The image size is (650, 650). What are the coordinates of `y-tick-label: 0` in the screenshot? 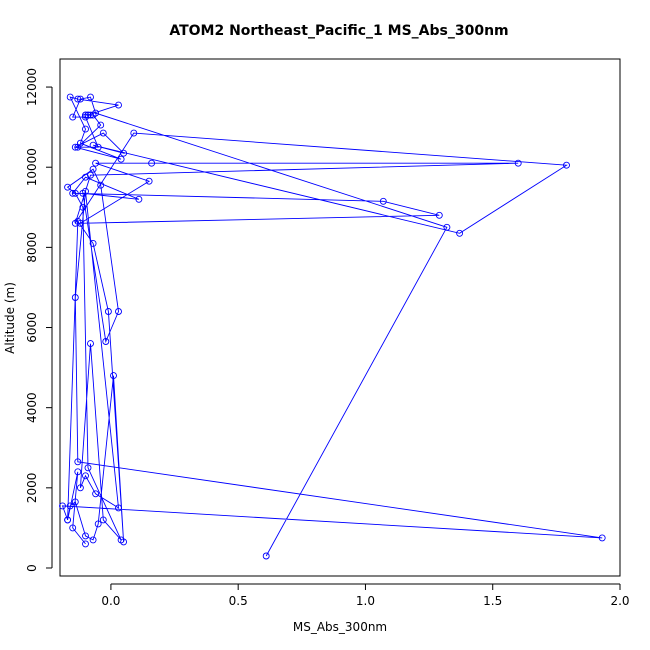 It's located at (32, 568).